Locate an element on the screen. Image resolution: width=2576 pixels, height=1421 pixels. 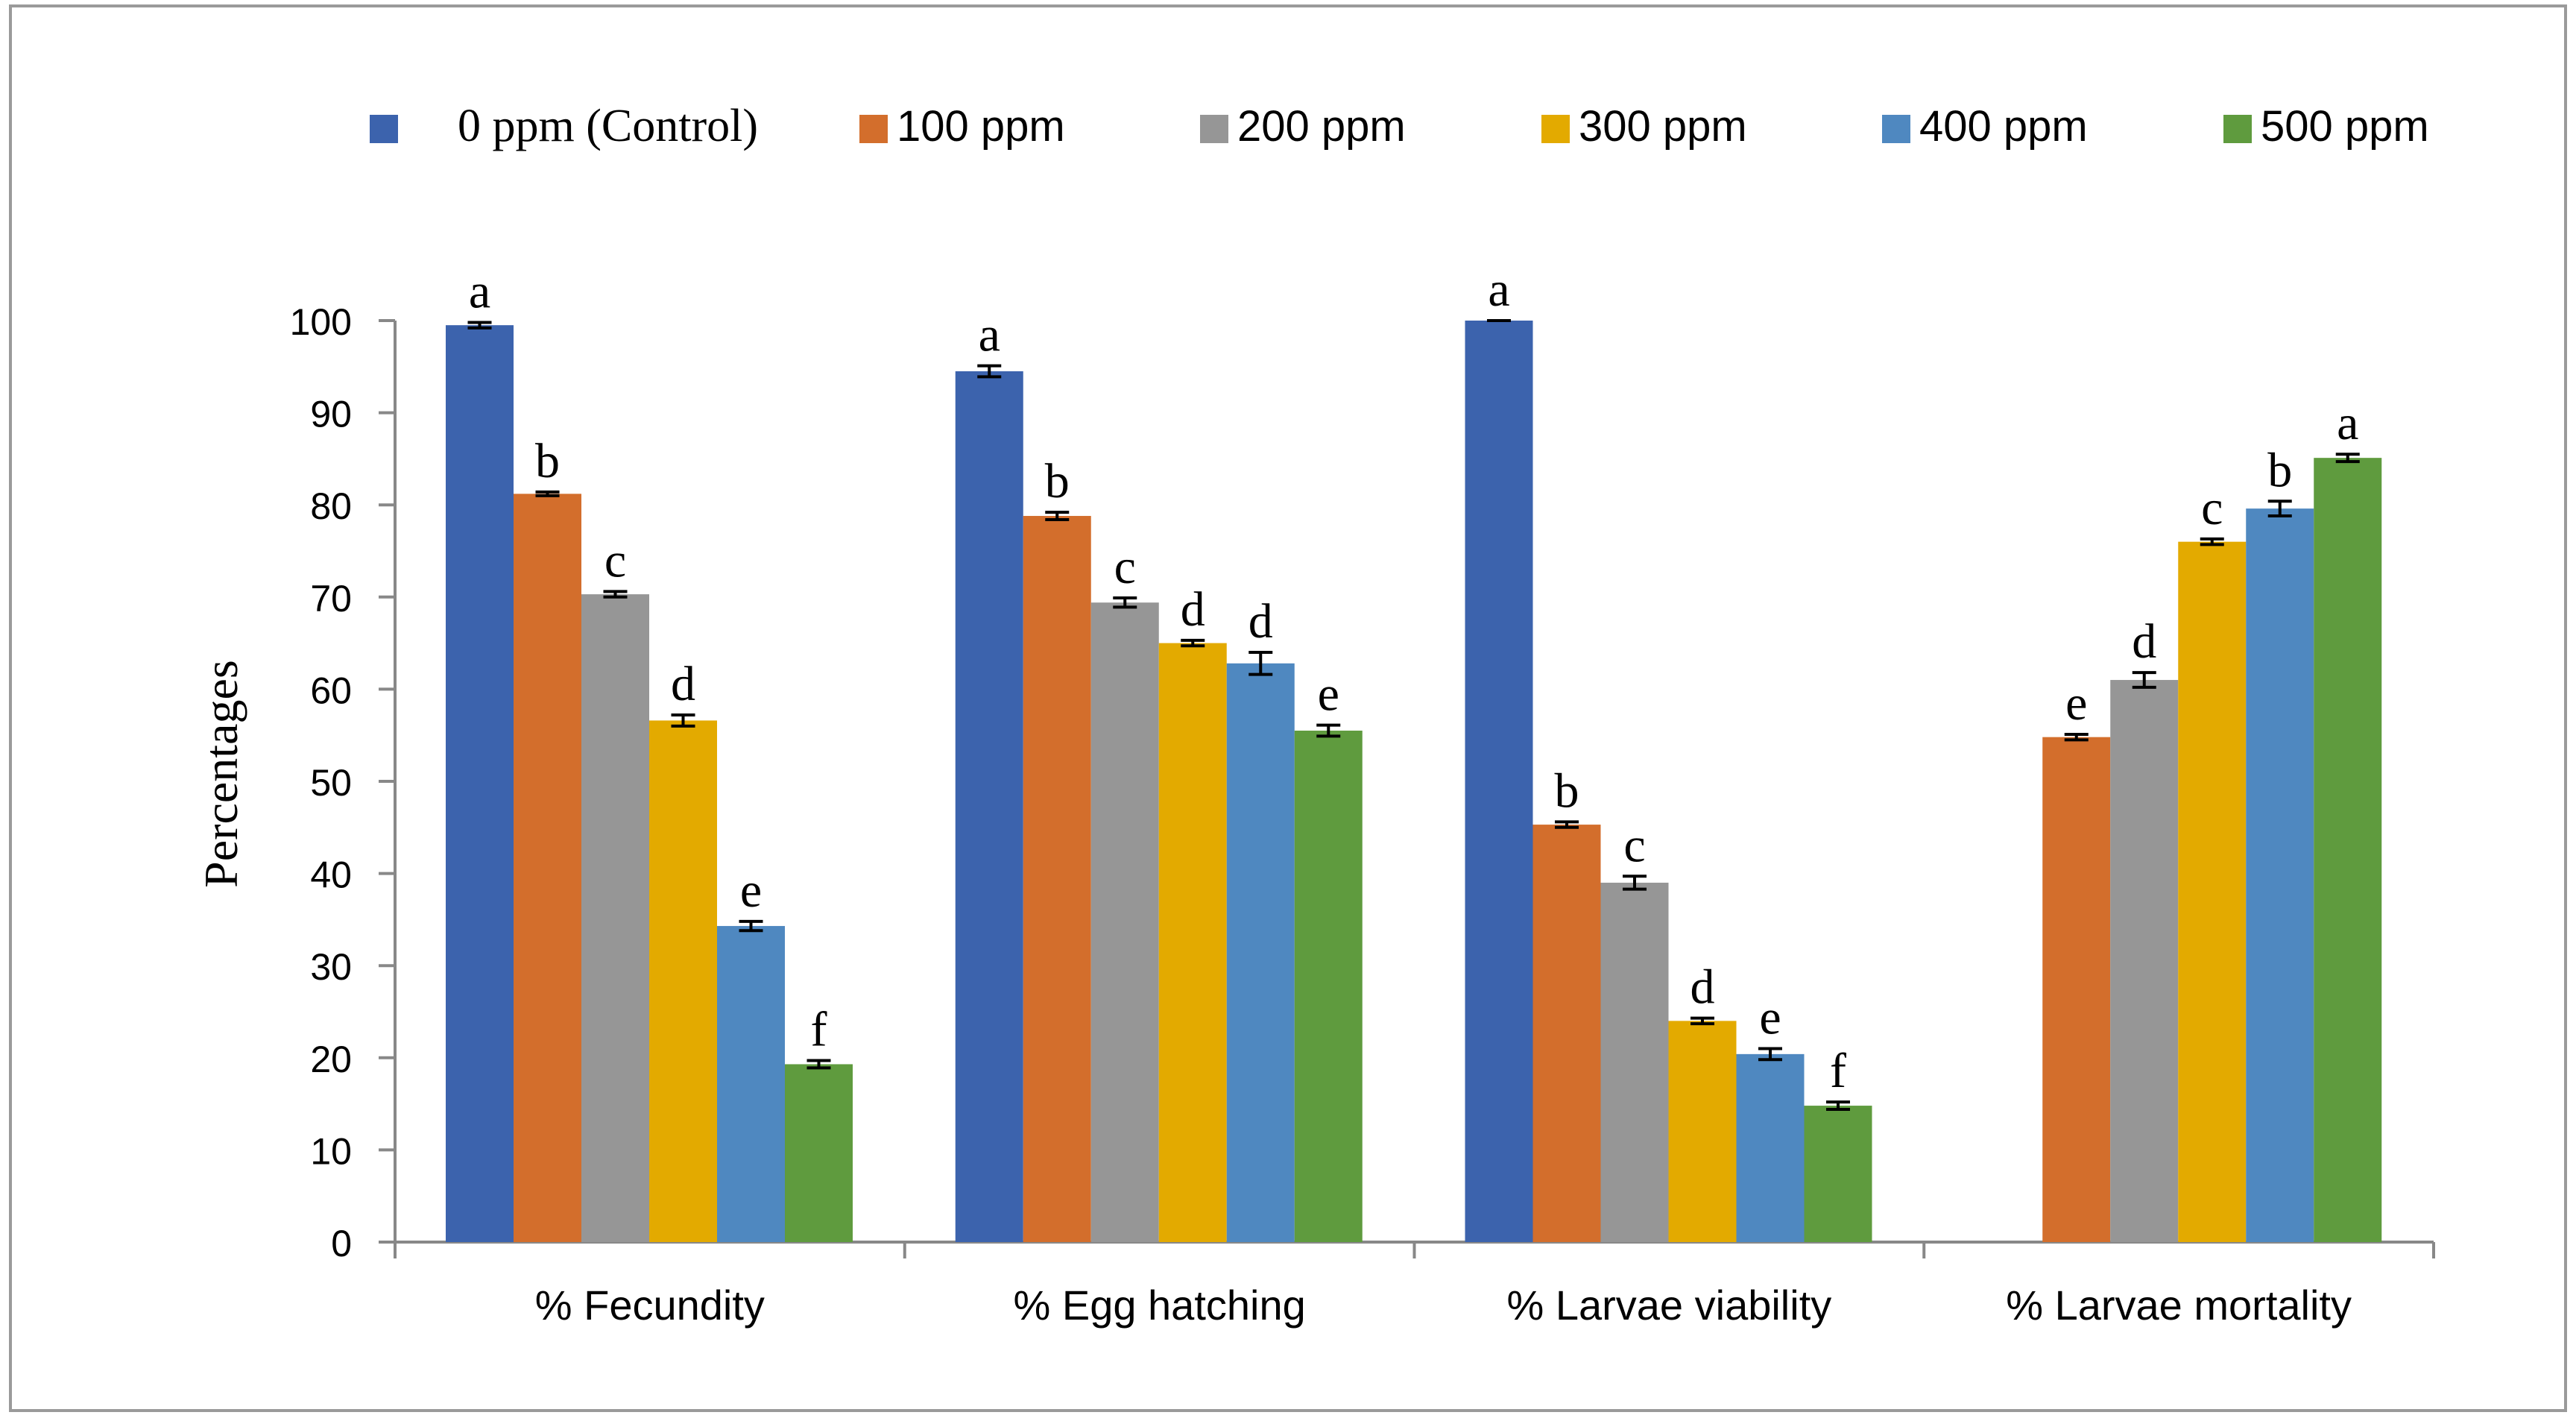
legend-label: 300 ppm is located at coordinates (1663, 126).